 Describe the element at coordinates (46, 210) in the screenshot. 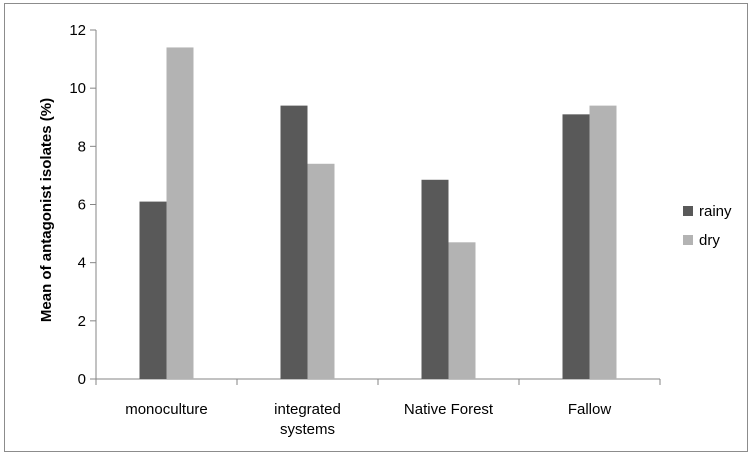

I see `y-axis-title: Mean of antagonist isolates (%)` at that location.